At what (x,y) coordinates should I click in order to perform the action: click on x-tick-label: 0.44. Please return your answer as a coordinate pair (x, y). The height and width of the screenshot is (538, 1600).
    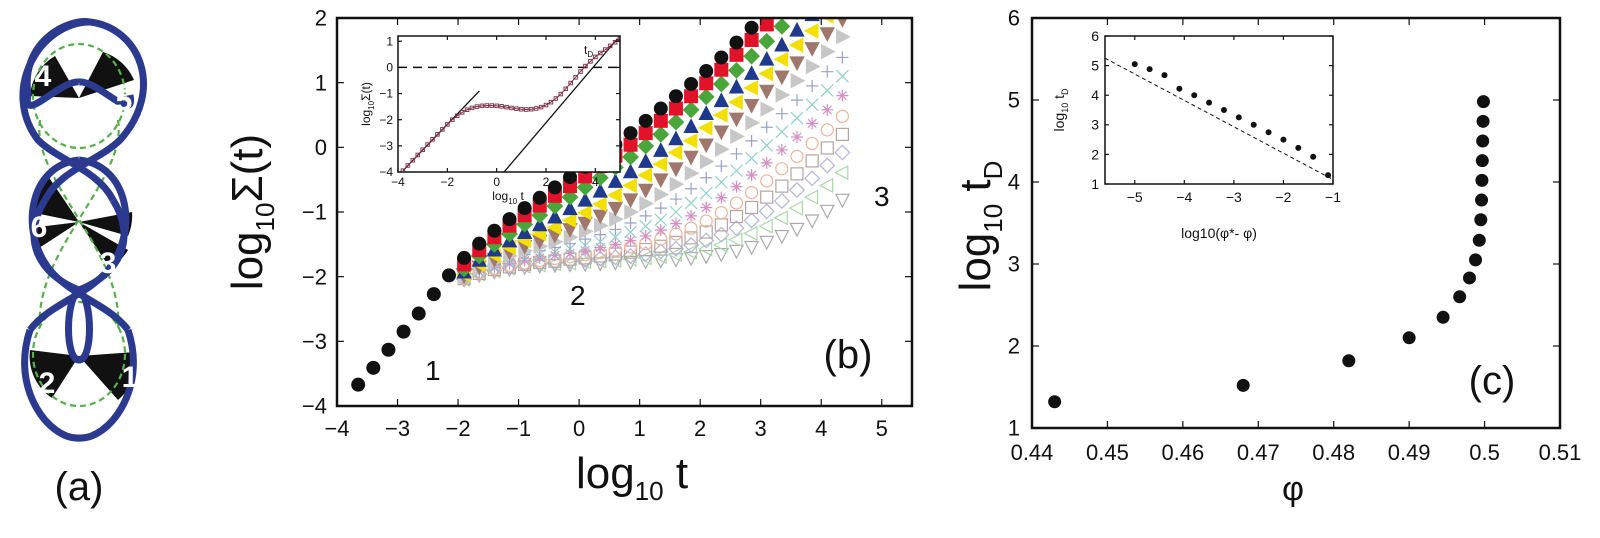
    Looking at the image, I should click on (1032, 452).